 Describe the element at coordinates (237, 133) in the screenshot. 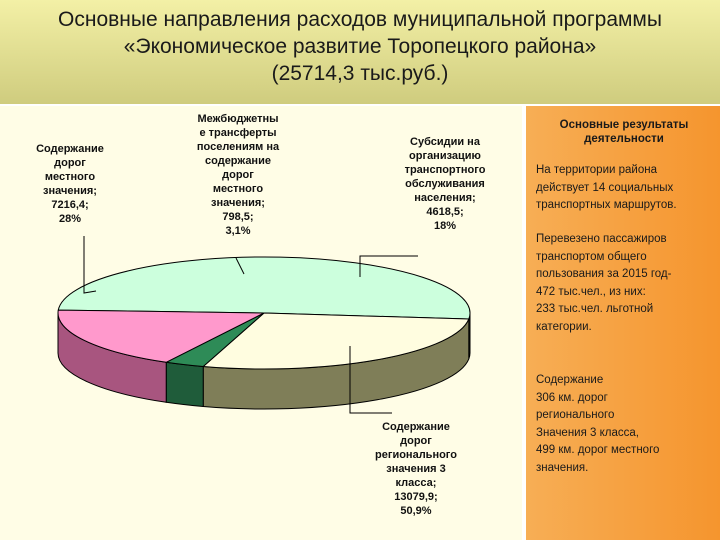

I see `slice-label-line: е трансферты` at that location.